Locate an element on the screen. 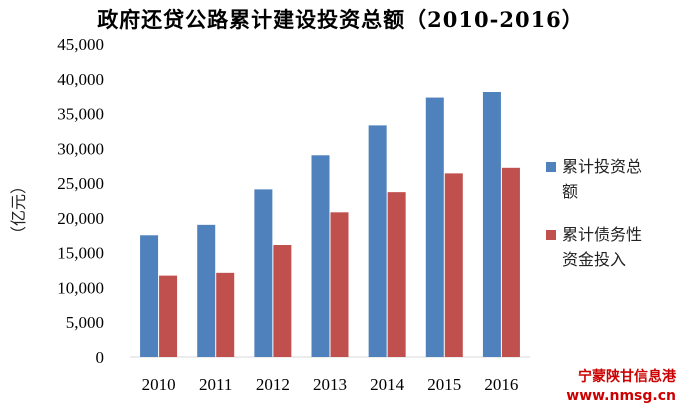  y-tick-label: 35,000 is located at coordinates (80, 114).